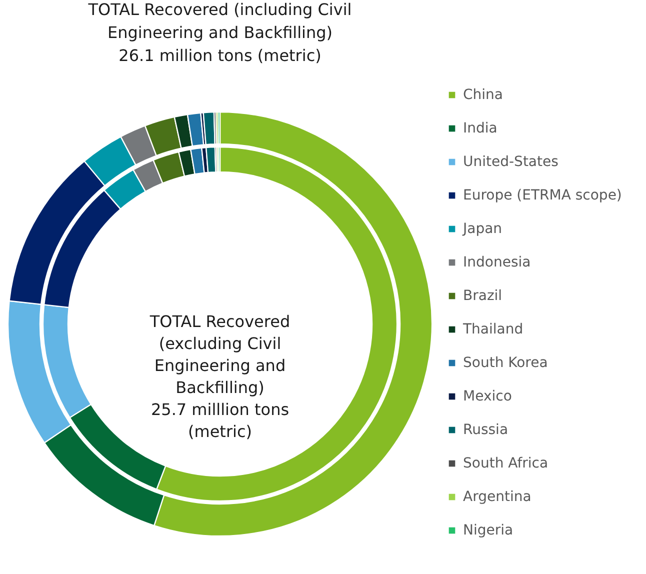  Describe the element at coordinates (497, 262) in the screenshot. I see `legend-label: Indonesia` at that location.